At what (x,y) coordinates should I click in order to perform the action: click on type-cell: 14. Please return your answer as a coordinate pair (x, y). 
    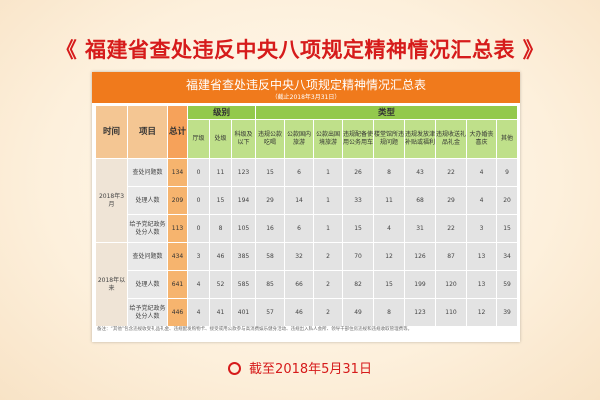
    Looking at the image, I should click on (299, 200).